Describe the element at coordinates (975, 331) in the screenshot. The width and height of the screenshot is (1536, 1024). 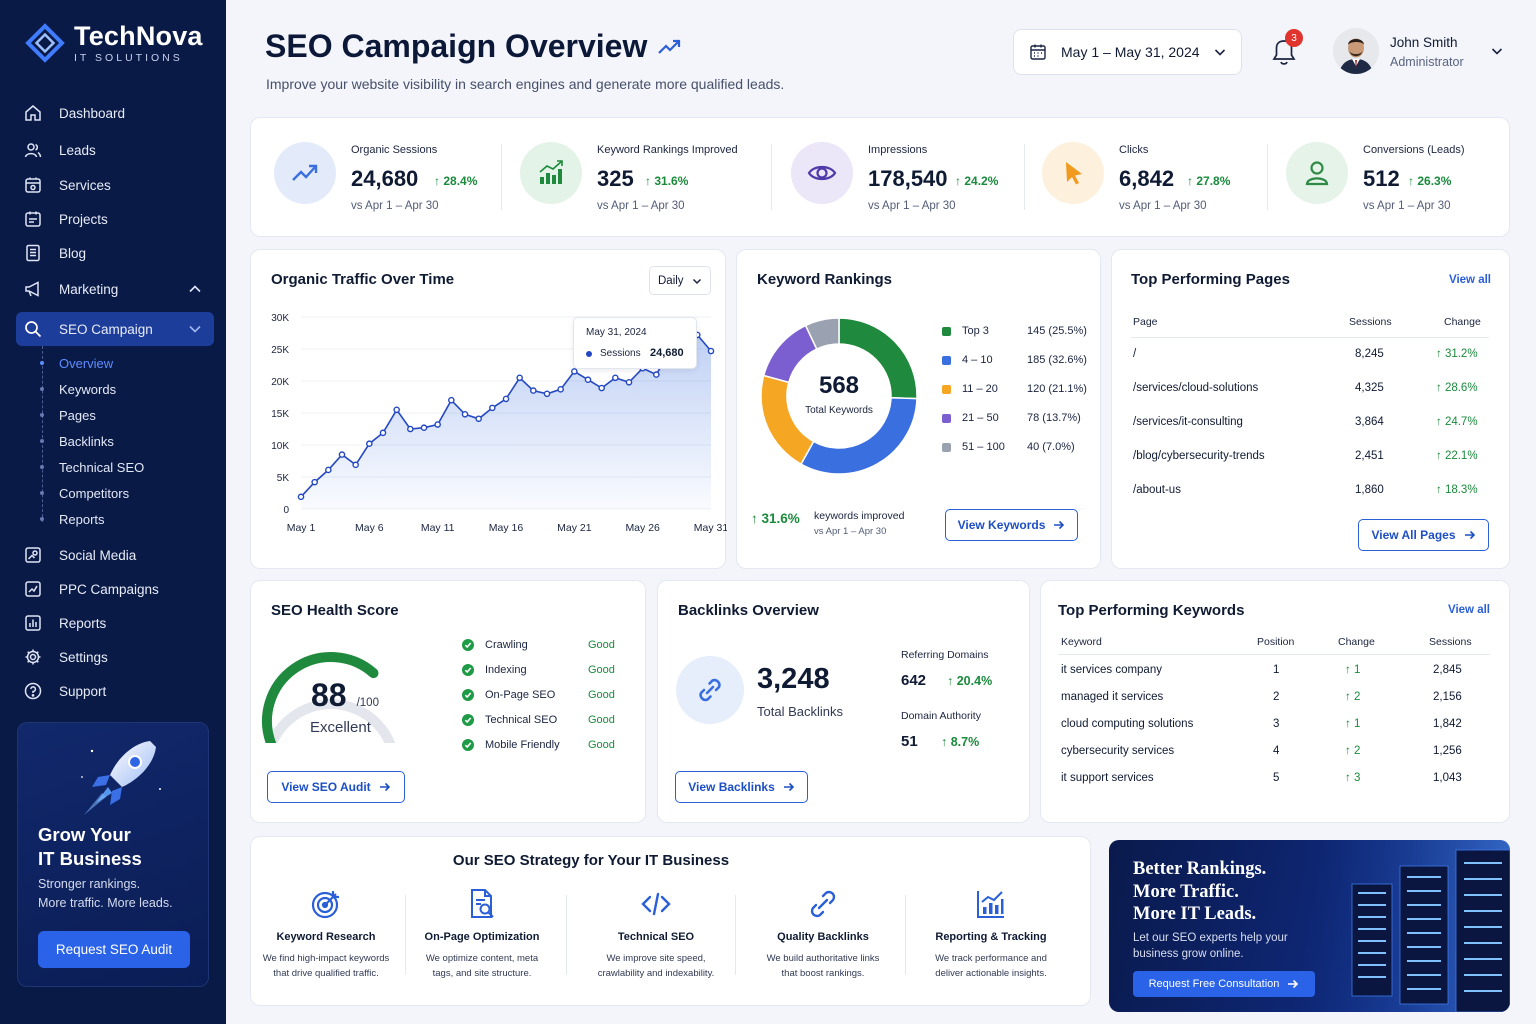
I see `legend-label: Top 3` at that location.